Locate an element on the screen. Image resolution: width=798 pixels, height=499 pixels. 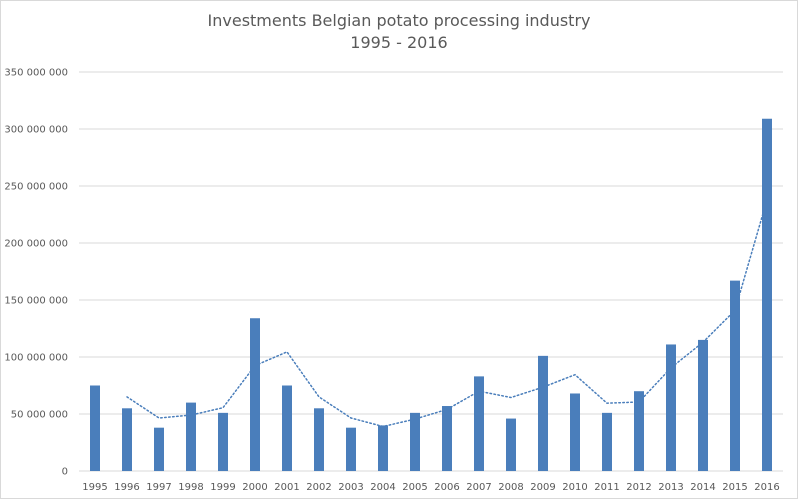
y-tick-label: 100 000 000 is located at coordinates (36, 358).